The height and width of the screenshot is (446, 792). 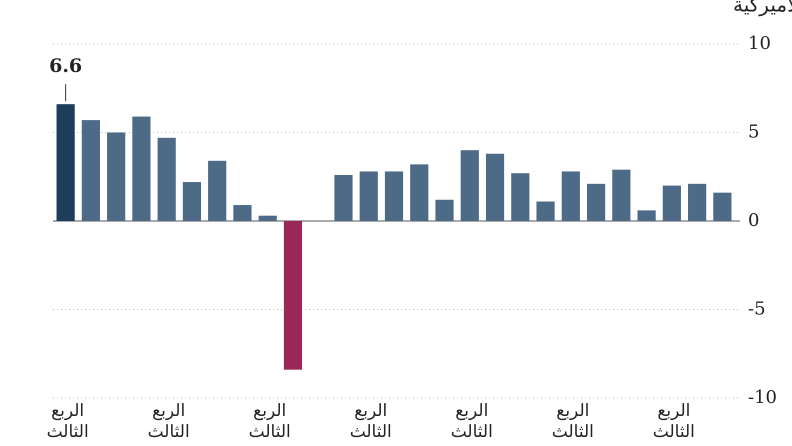 What do you see at coordinates (757, 309) in the screenshot?
I see `y-tick-label: -5` at bounding box center [757, 309].